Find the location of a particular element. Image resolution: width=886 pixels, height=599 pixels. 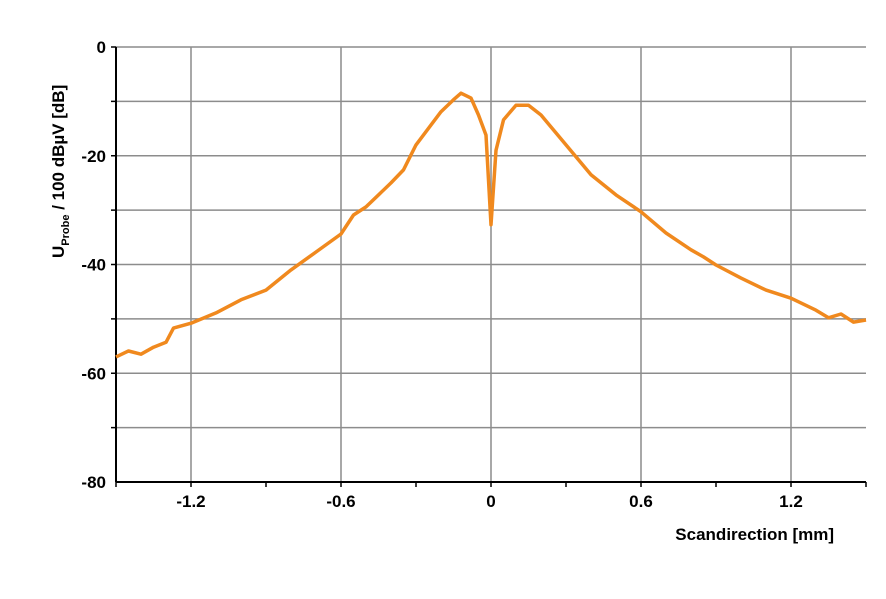

y-tick-label: -80 is located at coordinates (93, 482).